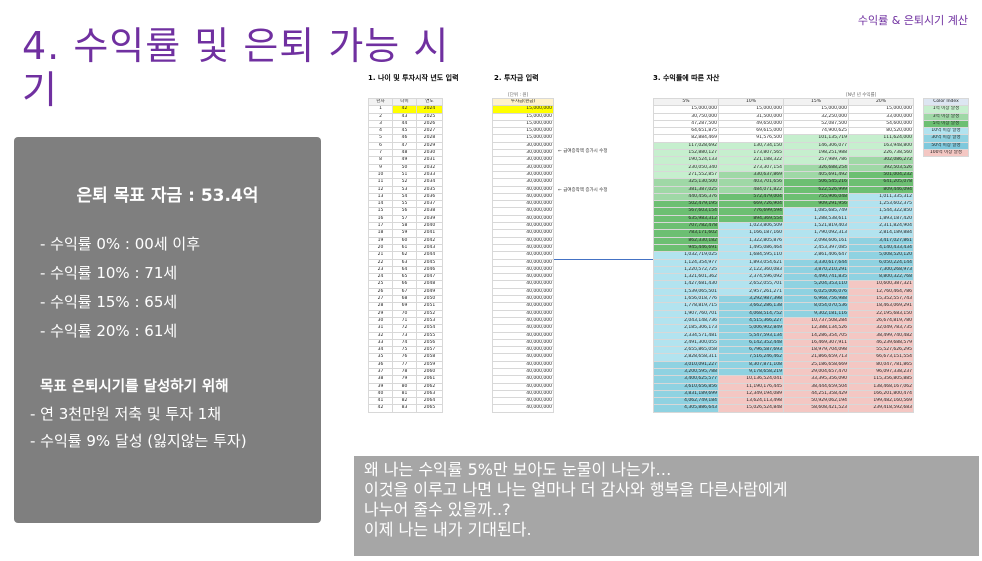 This screenshot has height=561, width=982. Describe the element at coordinates (429, 365) in the screenshot. I see `table-cell: 2059` at that location.